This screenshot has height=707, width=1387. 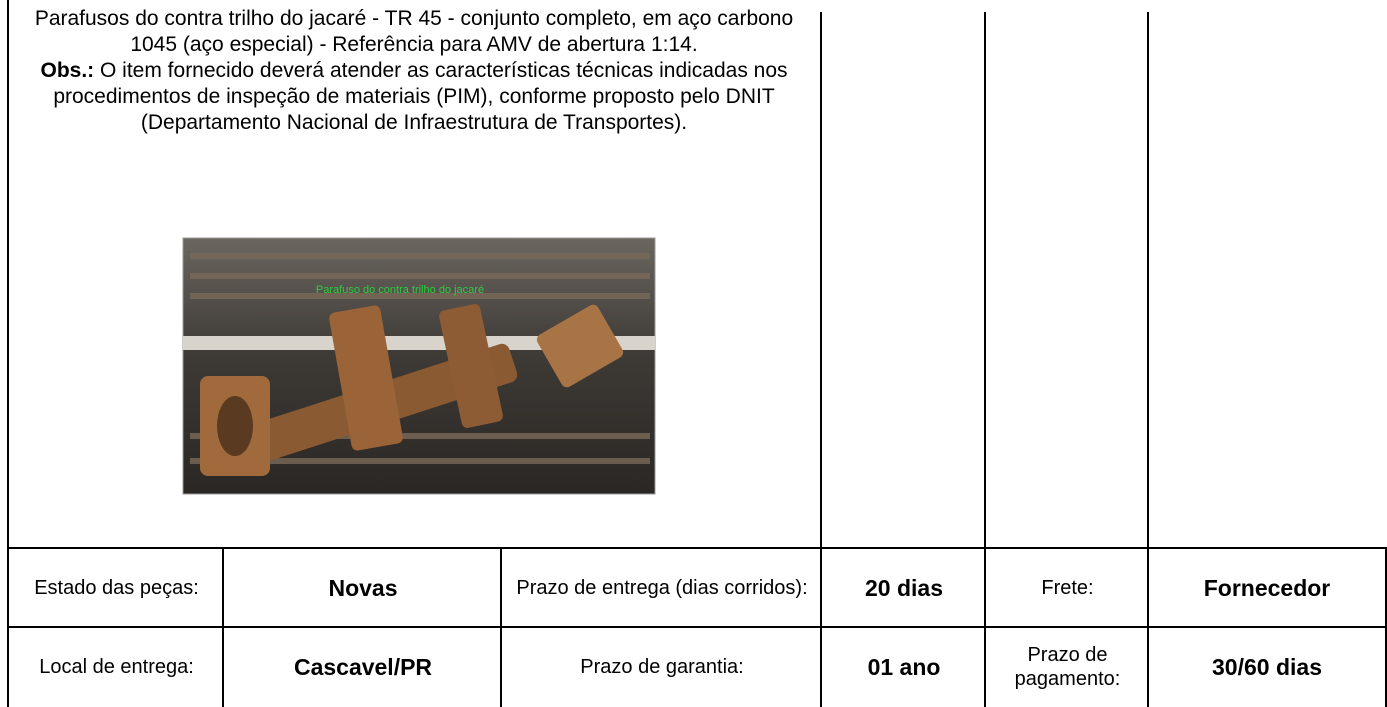 I want to click on cell-label: Local de entrega:, so click(x=116, y=666).